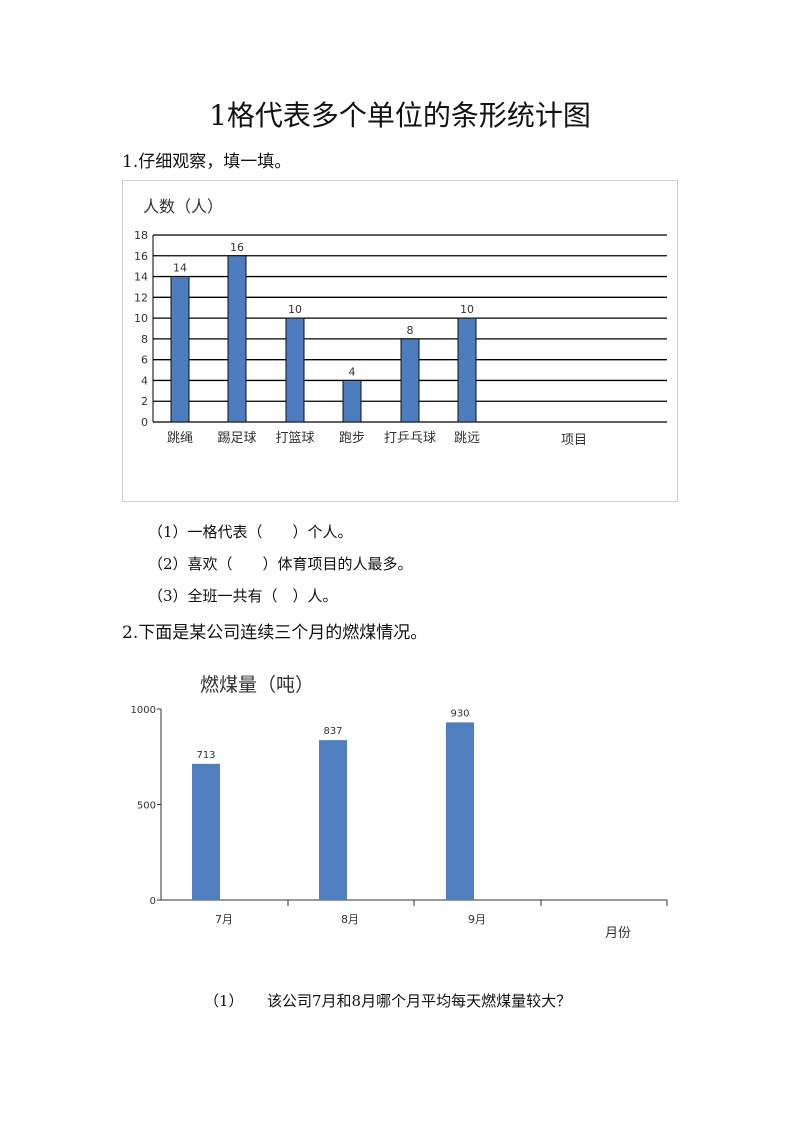  I want to click on chart-2-x-axis-title: 月份, so click(618, 933).